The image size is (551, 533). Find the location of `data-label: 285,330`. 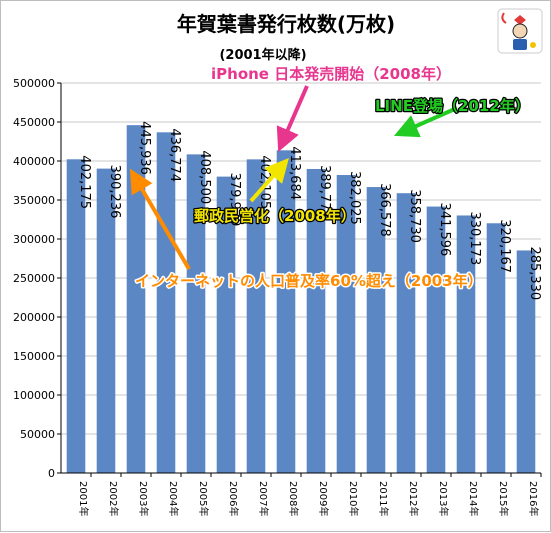

data-label: 285,330 is located at coordinates (534, 273).